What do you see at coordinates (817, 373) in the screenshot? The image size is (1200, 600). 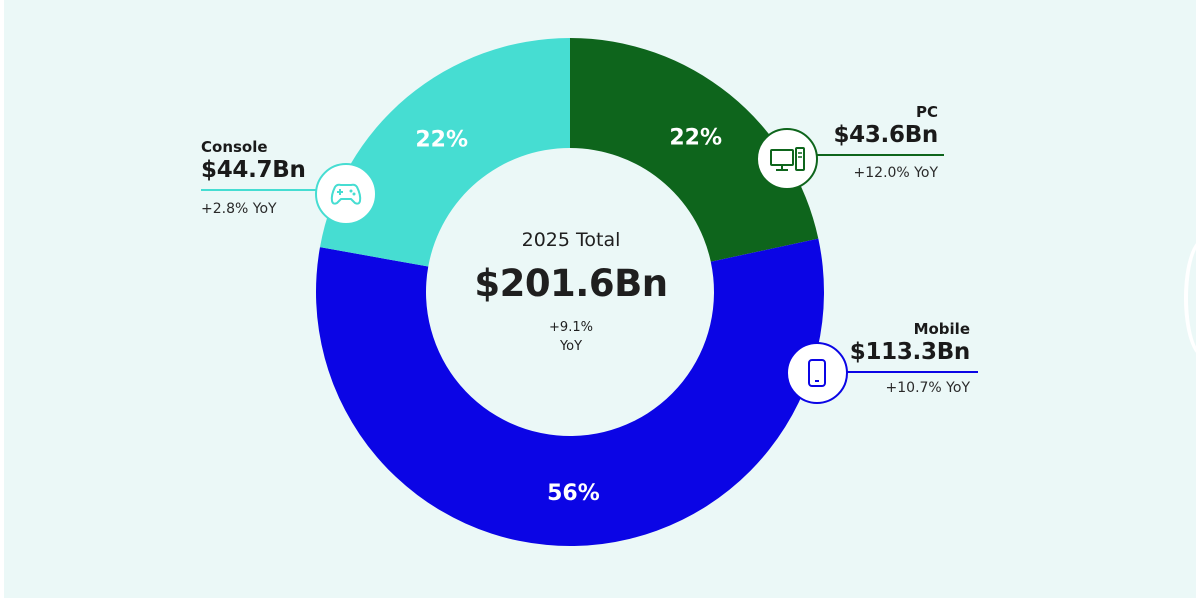 I see `smartphone-icon` at bounding box center [817, 373].